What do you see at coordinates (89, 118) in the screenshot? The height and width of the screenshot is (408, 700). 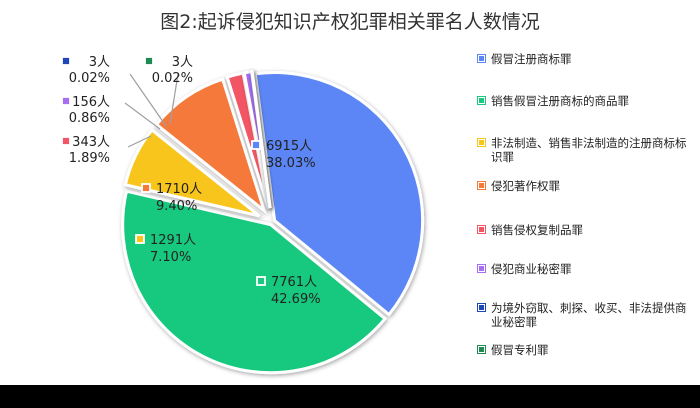 I see `slice-percent-label: 0.86%` at bounding box center [89, 118].